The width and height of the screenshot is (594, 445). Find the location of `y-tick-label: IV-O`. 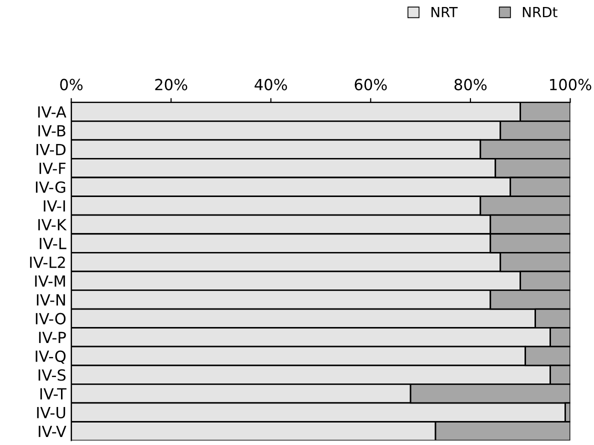

y-tick-label: IV-O is located at coordinates (51, 318).